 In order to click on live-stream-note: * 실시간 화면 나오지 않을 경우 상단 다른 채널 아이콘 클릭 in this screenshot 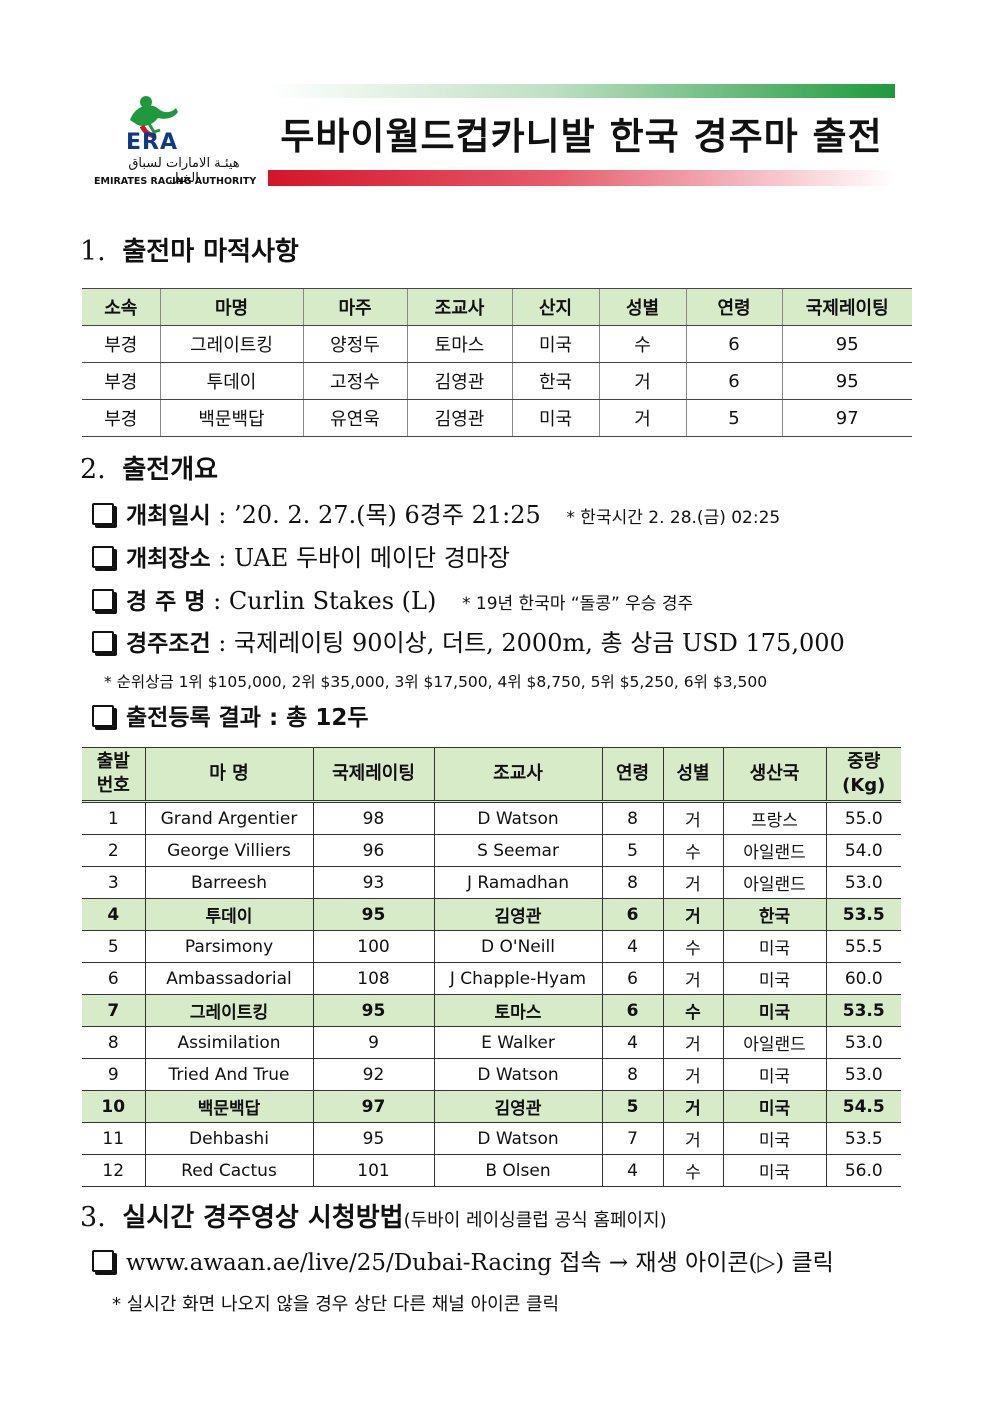, I will do `click(336, 1304)`.